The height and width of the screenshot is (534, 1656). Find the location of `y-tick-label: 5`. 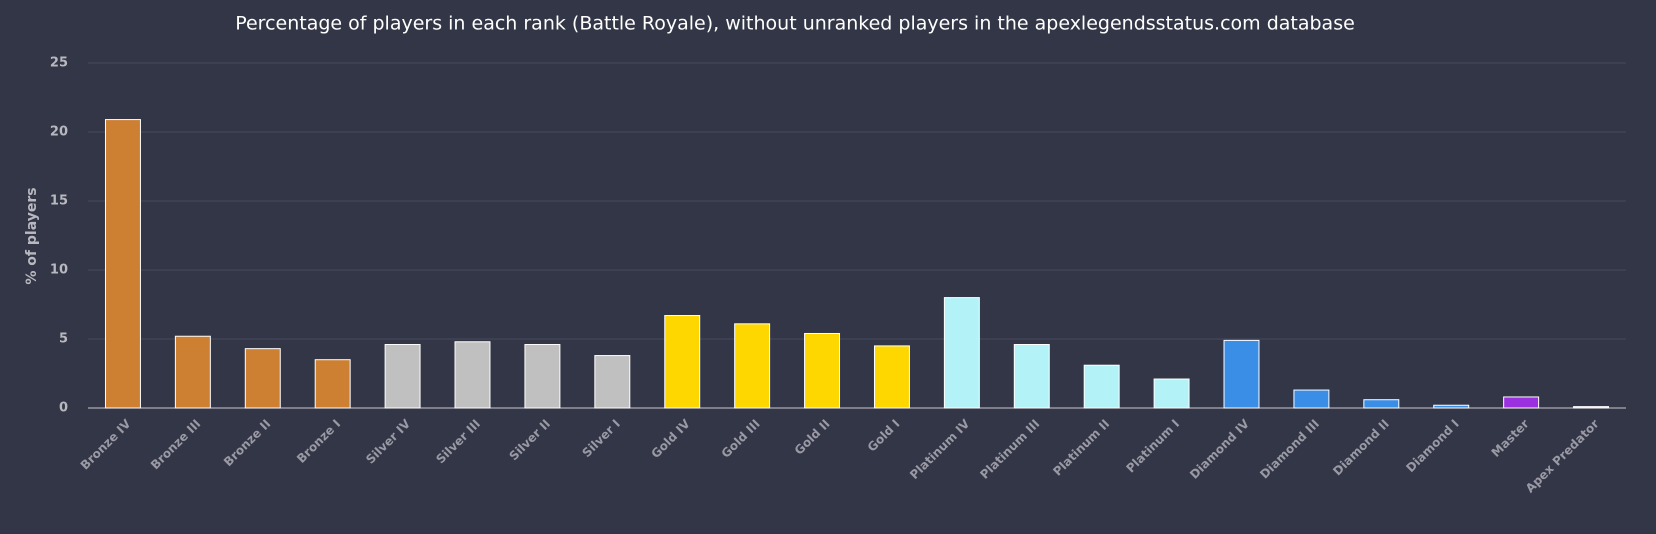

y-tick-label: 5 is located at coordinates (63, 339).